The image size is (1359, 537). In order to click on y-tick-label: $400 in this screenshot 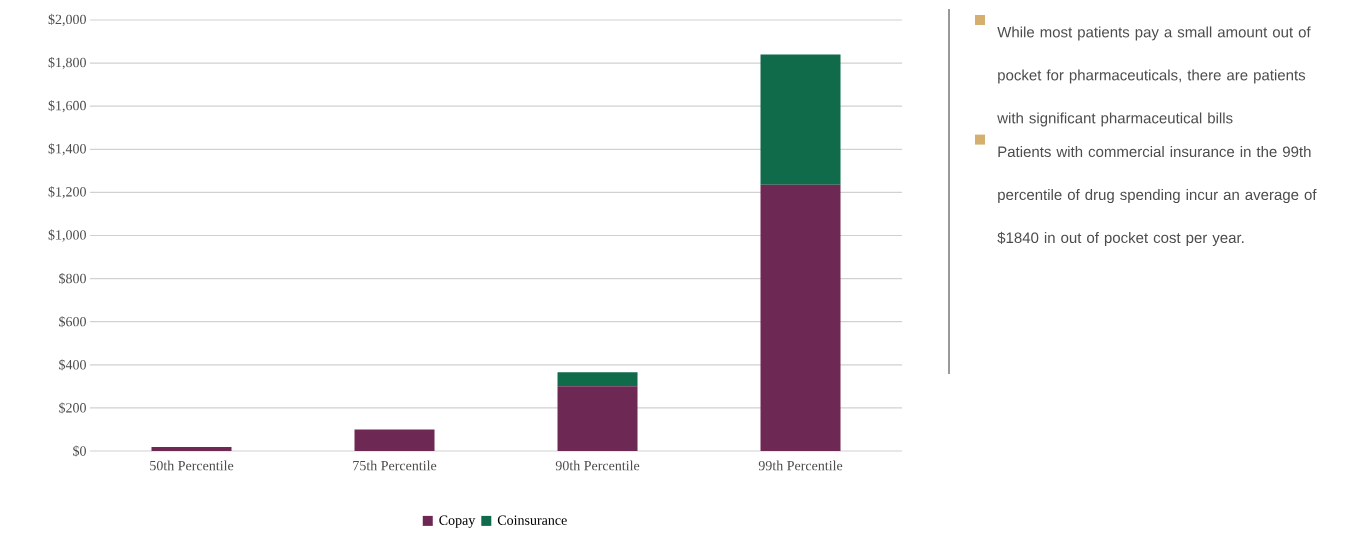, I will do `click(72, 365)`.